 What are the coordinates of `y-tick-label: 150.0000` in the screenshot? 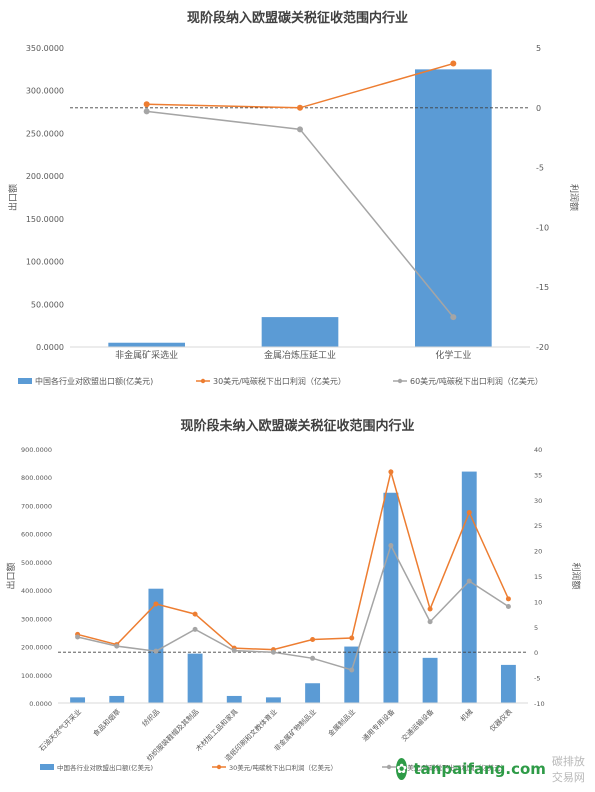 It's located at (45, 219).